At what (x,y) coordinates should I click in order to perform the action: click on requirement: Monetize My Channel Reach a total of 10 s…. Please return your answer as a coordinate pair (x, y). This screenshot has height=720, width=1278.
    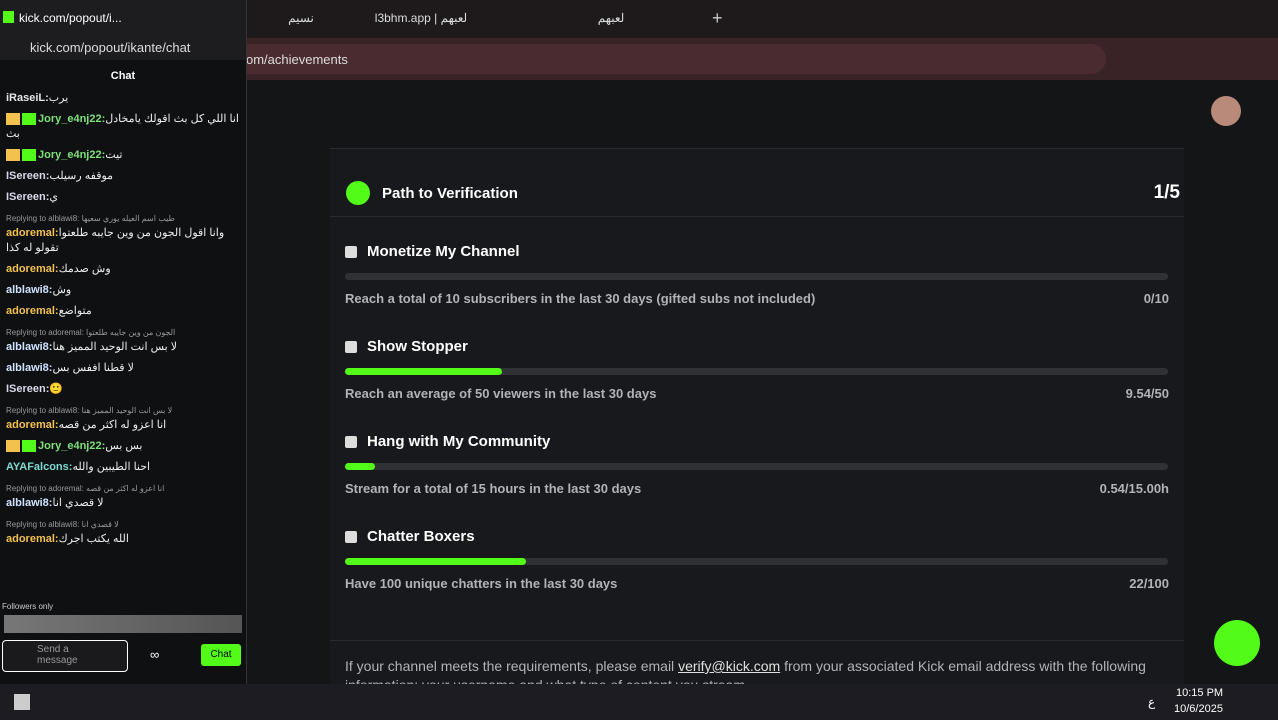
    Looking at the image, I should click on (757, 276).